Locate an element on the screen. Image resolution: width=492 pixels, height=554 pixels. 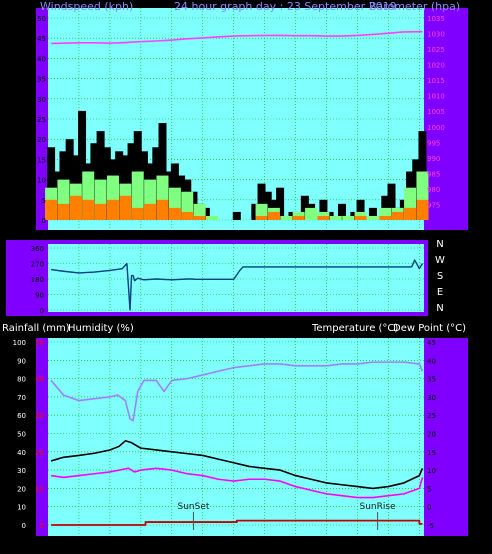
baro-y-tick-label: 975 is located at coordinates (433, 205).